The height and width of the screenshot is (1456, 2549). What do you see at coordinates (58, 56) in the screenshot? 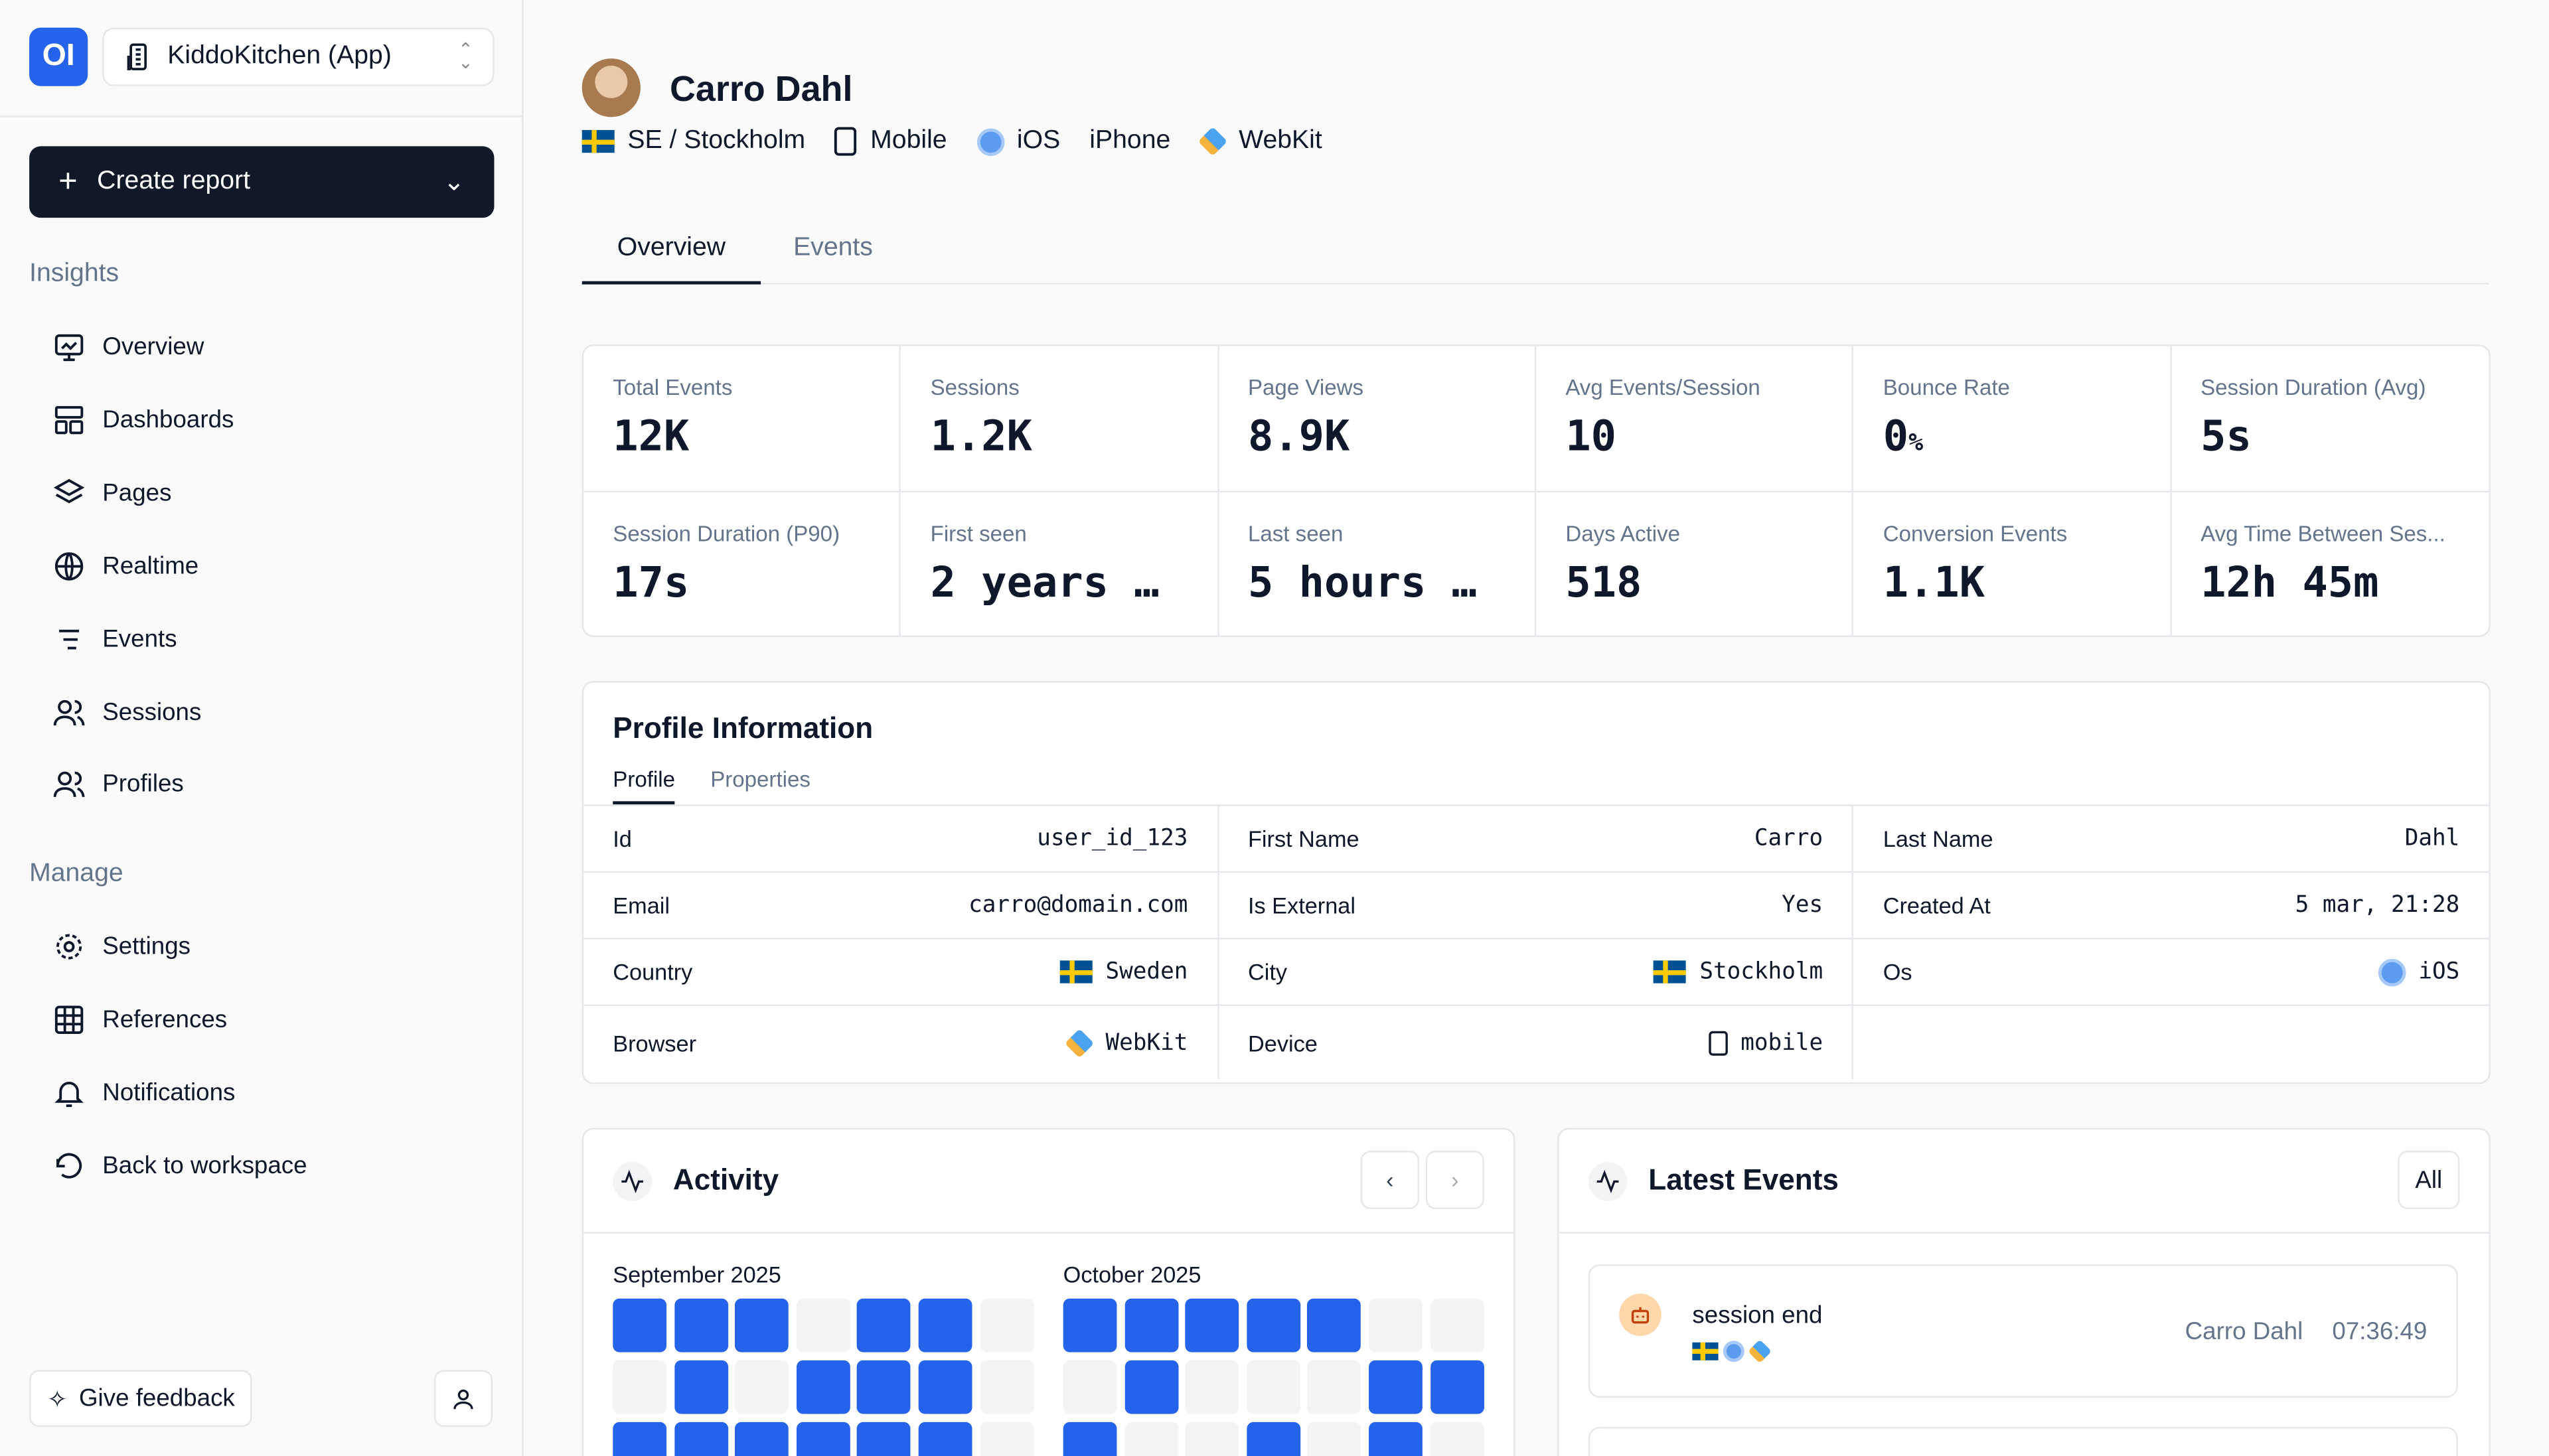
I see `app-logo: OI` at bounding box center [58, 56].